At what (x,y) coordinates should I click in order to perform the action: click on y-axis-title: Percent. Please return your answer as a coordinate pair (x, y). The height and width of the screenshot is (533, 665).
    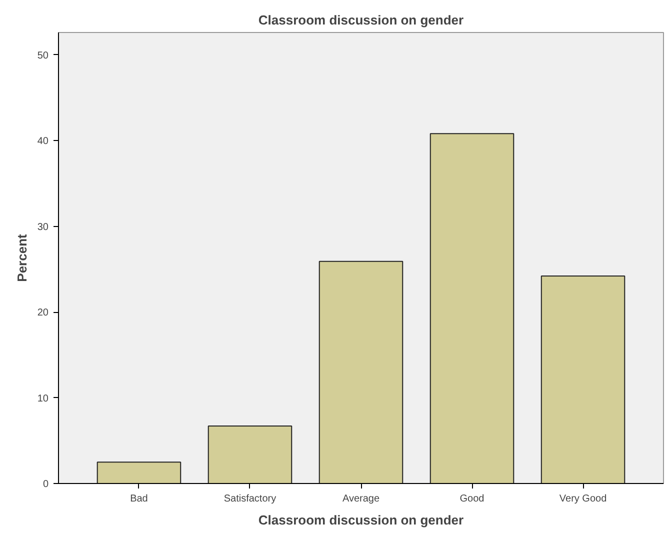
    Looking at the image, I should click on (22, 257).